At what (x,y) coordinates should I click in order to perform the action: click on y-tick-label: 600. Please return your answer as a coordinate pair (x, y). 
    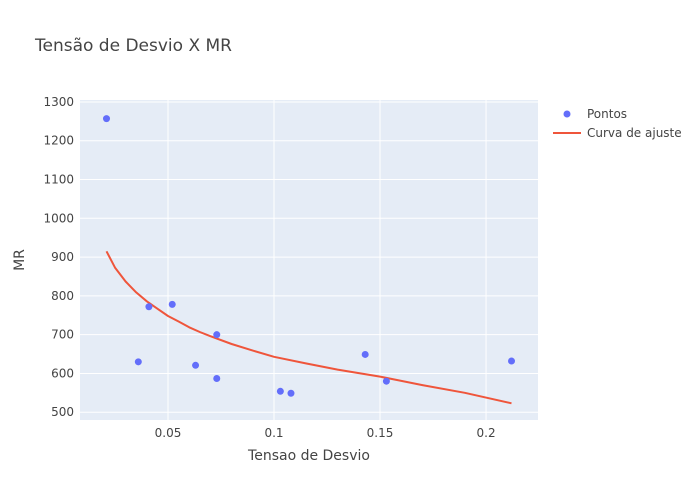
    Looking at the image, I should click on (62, 373).